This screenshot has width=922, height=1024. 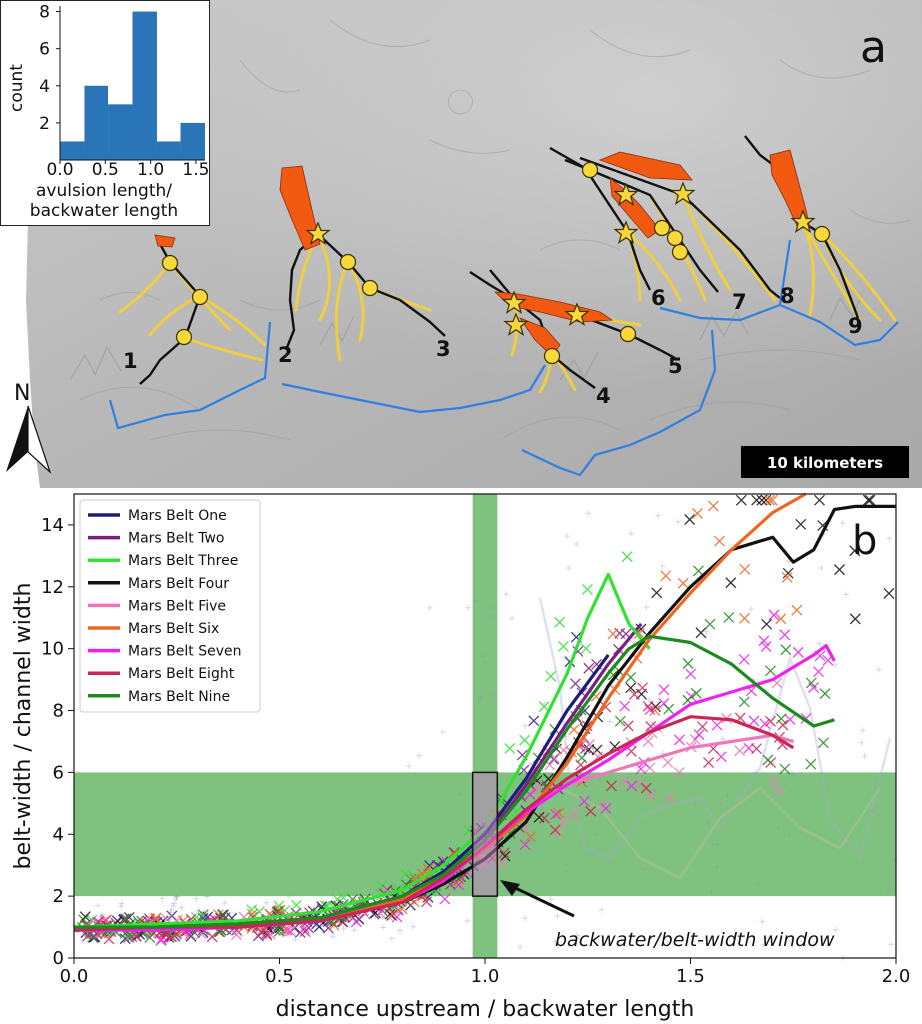 What do you see at coordinates (74, 976) in the screenshot?
I see `x-tick-label: 0.0` at bounding box center [74, 976].